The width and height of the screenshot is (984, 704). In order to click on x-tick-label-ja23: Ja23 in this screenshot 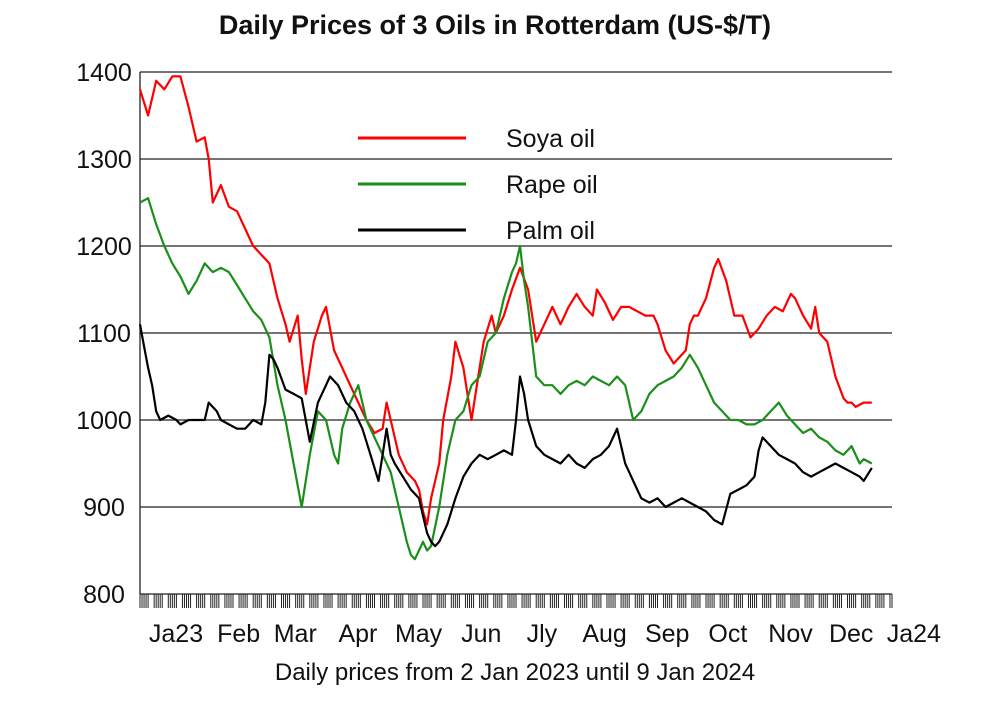, I will do `click(176, 634)`.